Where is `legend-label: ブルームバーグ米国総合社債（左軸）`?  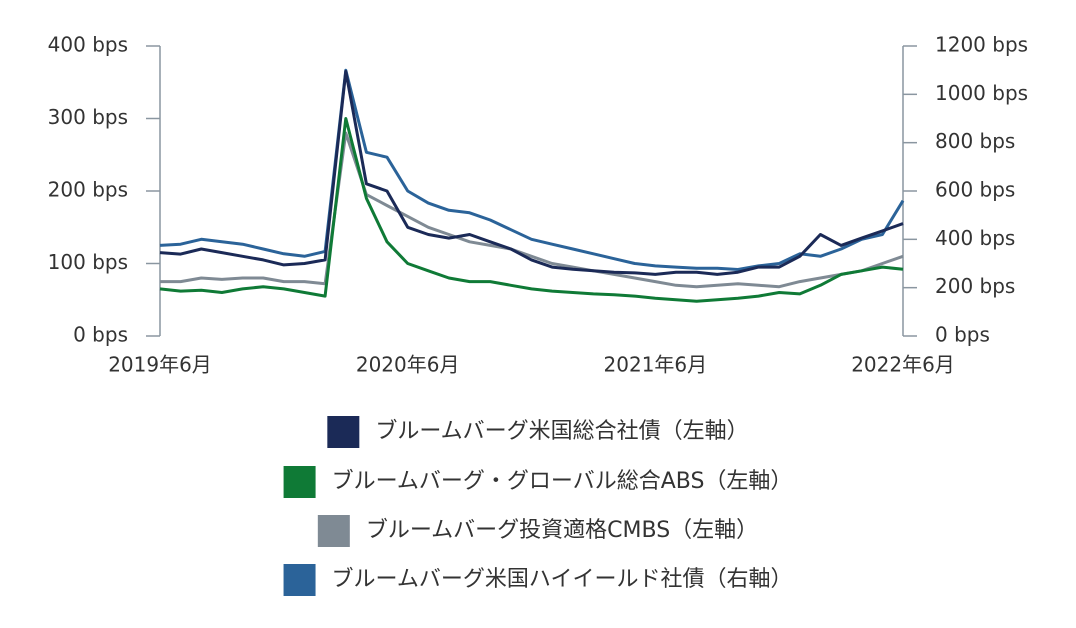 legend-label: ブルームバーグ米国総合社債（左軸） is located at coordinates (561, 431).